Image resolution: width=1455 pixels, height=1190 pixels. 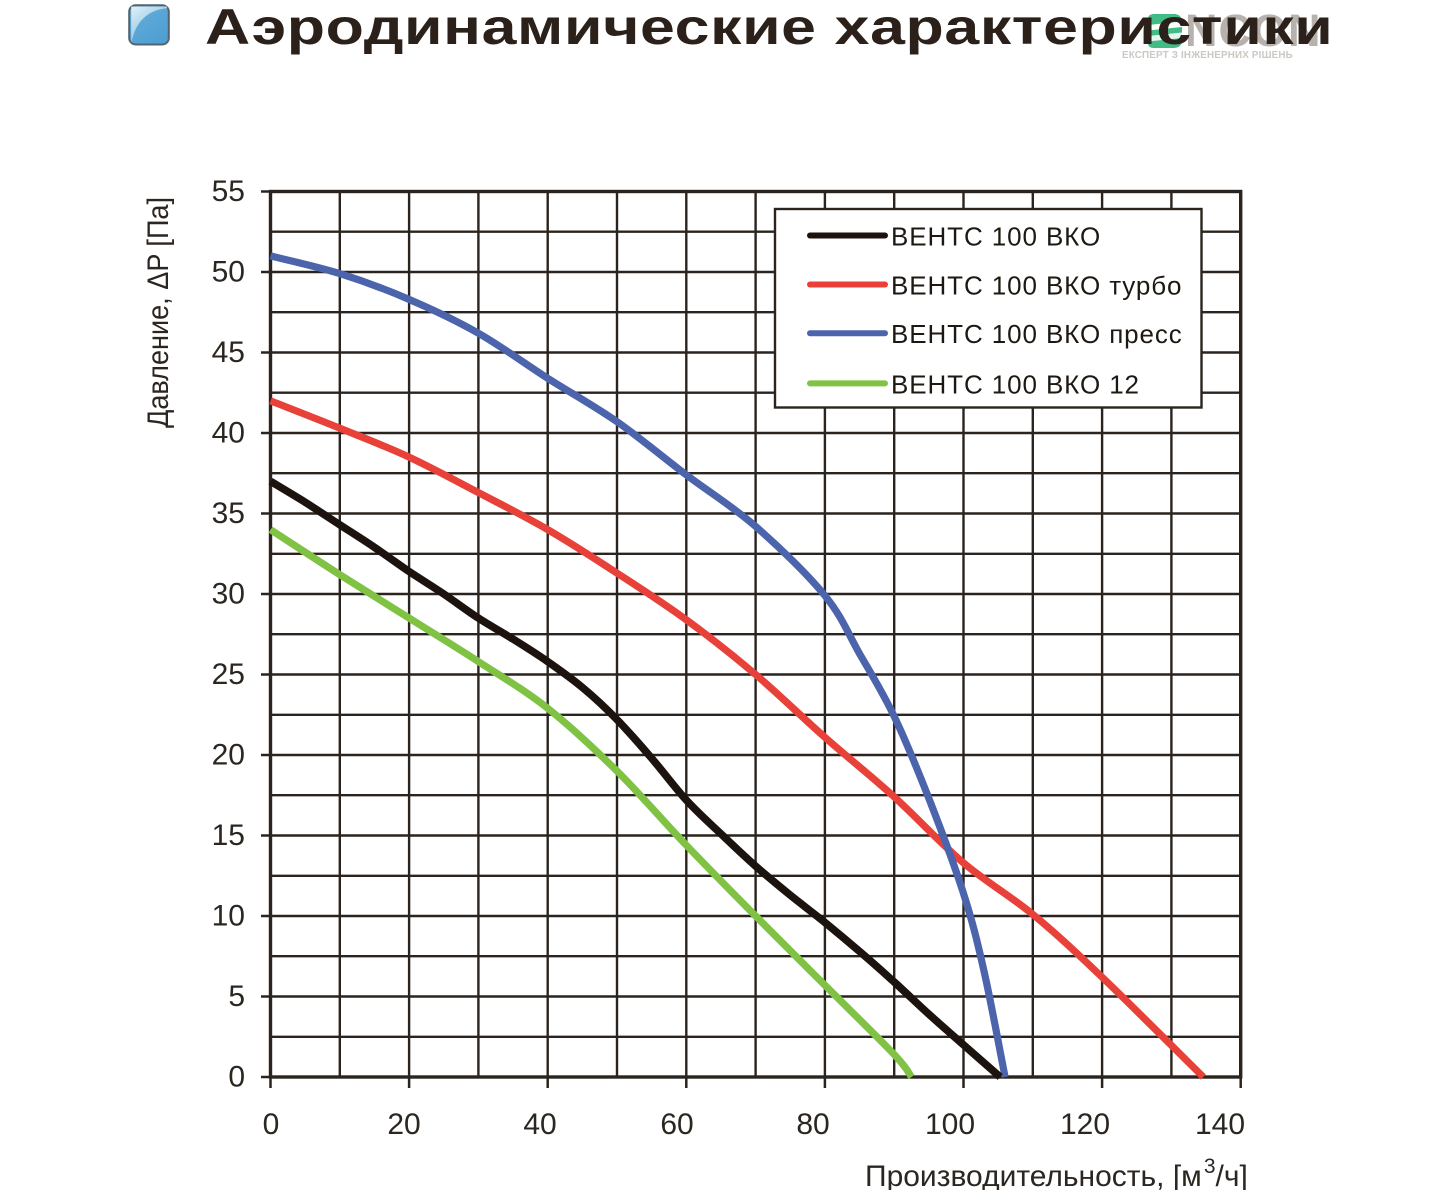 What do you see at coordinates (1056, 1172) in the screenshot?
I see `svg-text: Производительность, [м3/ч]` at bounding box center [1056, 1172].